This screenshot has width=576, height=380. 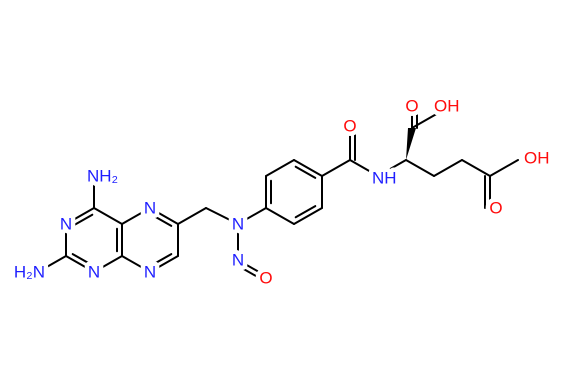 What do you see at coordinates (384, 178) in the screenshot?
I see `atom-label: NH` at bounding box center [384, 178].